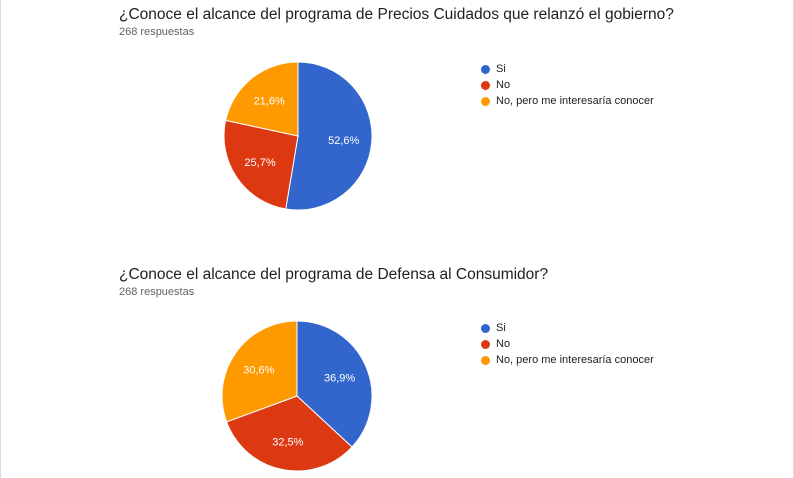 This screenshot has height=478, width=794. Describe the element at coordinates (287, 443) in the screenshot. I see `slice-percent-label: 32,5%` at that location.